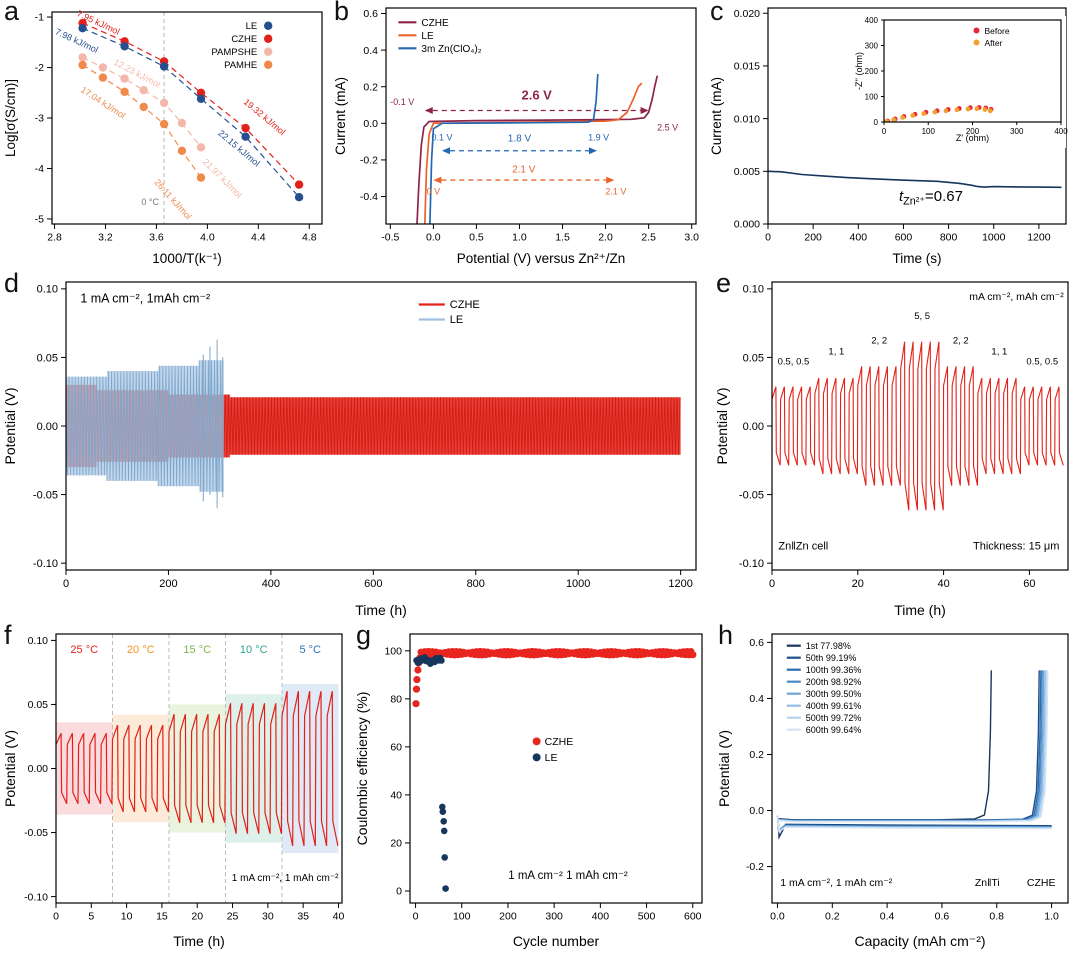  I want to click on svg-text: 0.0, so click(370, 124).